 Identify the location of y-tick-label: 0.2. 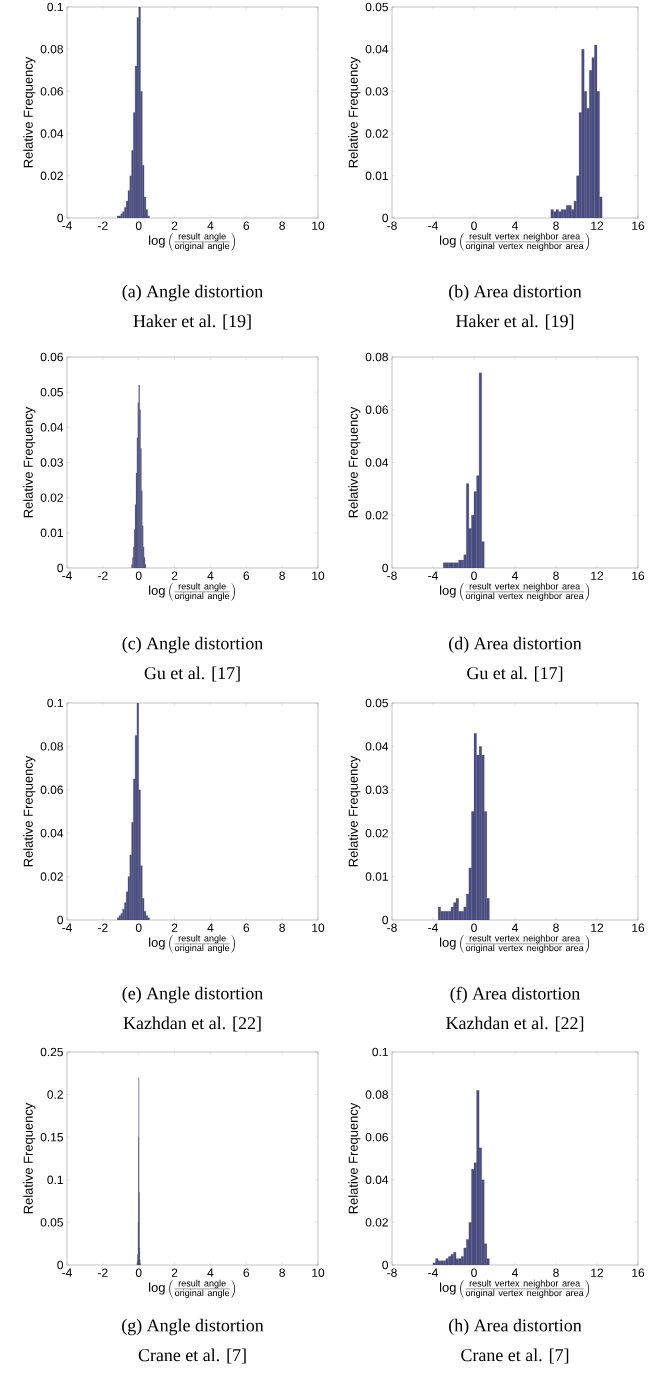
(55, 1094).